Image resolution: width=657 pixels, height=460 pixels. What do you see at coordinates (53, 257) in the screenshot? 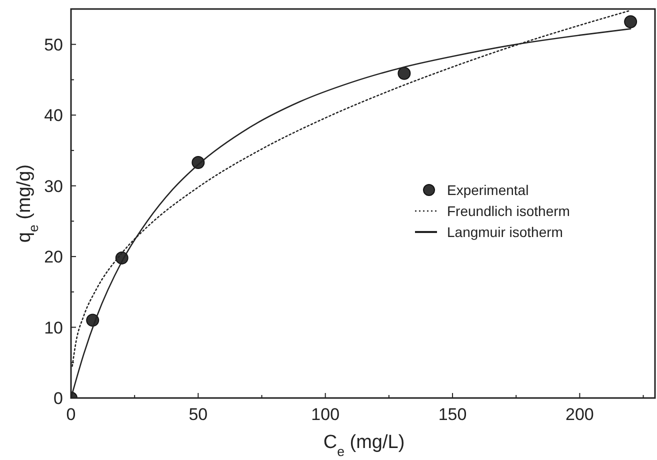
I see `y-tick-label: 20` at bounding box center [53, 257].